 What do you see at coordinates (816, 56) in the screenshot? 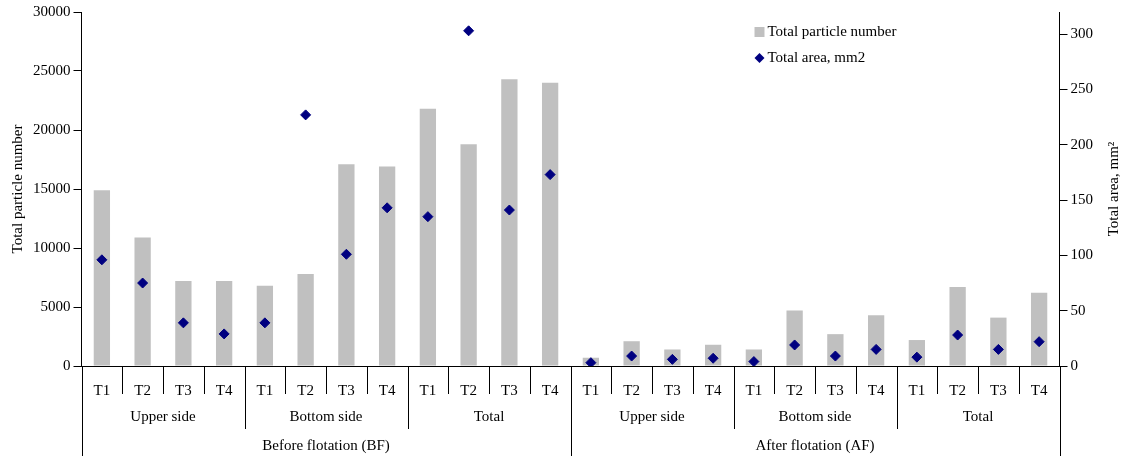
I see `legend-label: Total area, mm2` at bounding box center [816, 56].